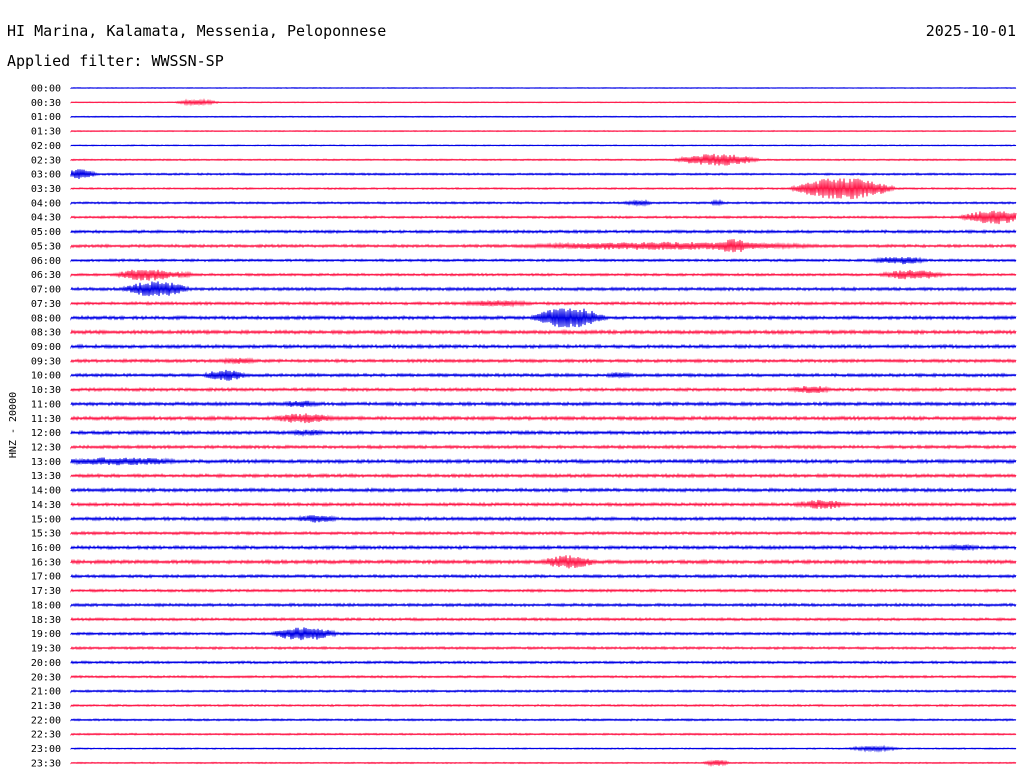  What do you see at coordinates (46, 519) in the screenshot?
I see `row-time-label: 15:00` at bounding box center [46, 519].